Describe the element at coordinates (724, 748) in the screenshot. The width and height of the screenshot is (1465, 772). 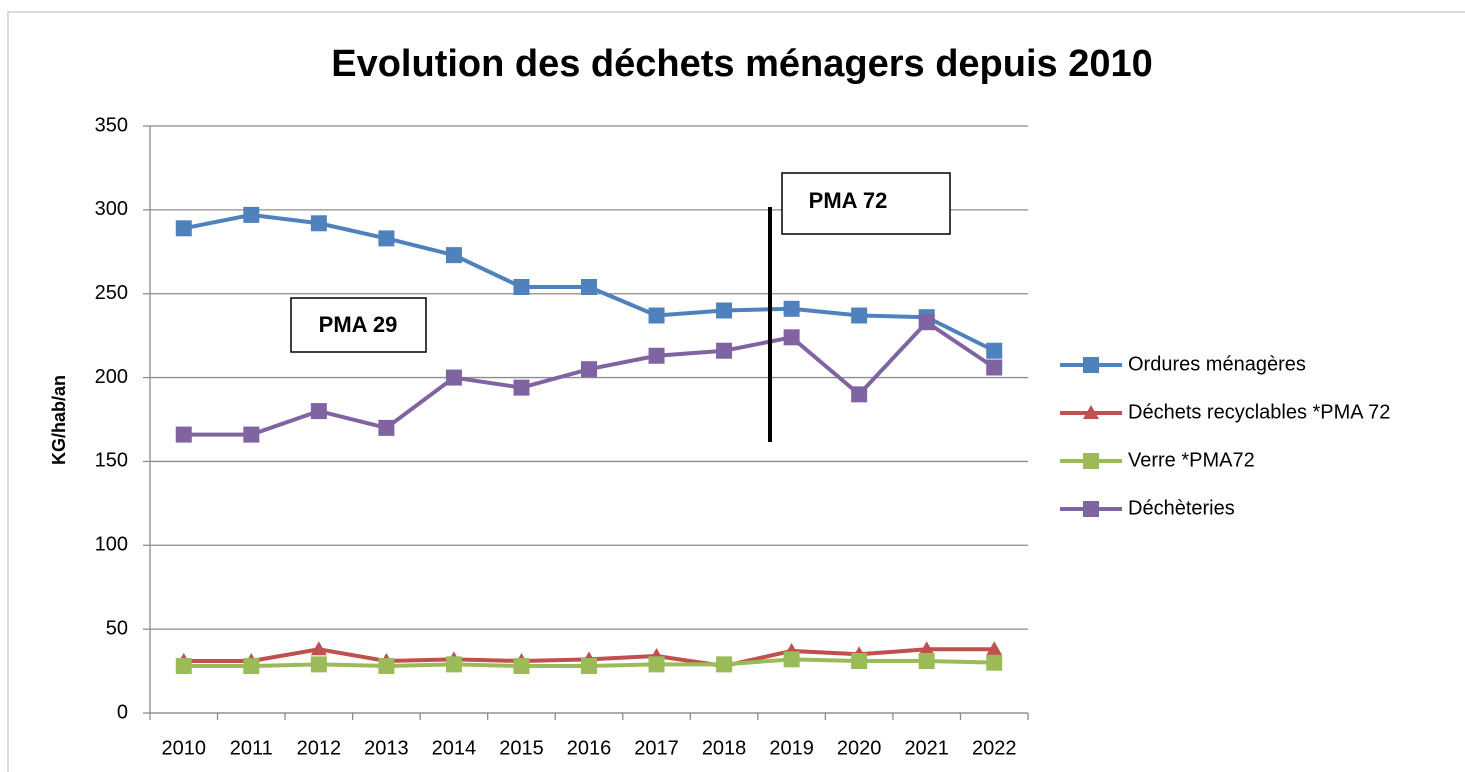
I see `x-tick-label: 2018` at that location.